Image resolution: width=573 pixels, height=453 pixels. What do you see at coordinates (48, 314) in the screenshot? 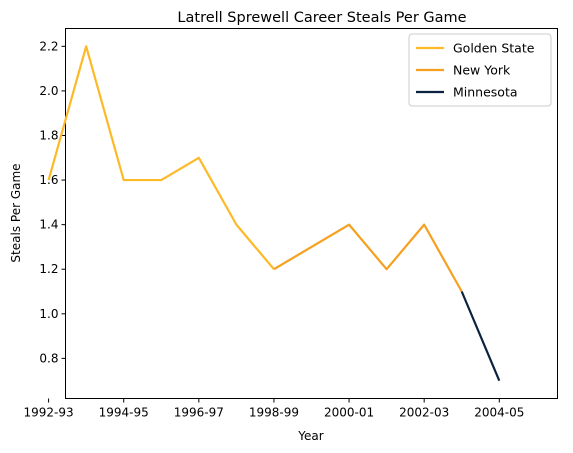
I see `y-tick-label: 1.0` at bounding box center [48, 314].